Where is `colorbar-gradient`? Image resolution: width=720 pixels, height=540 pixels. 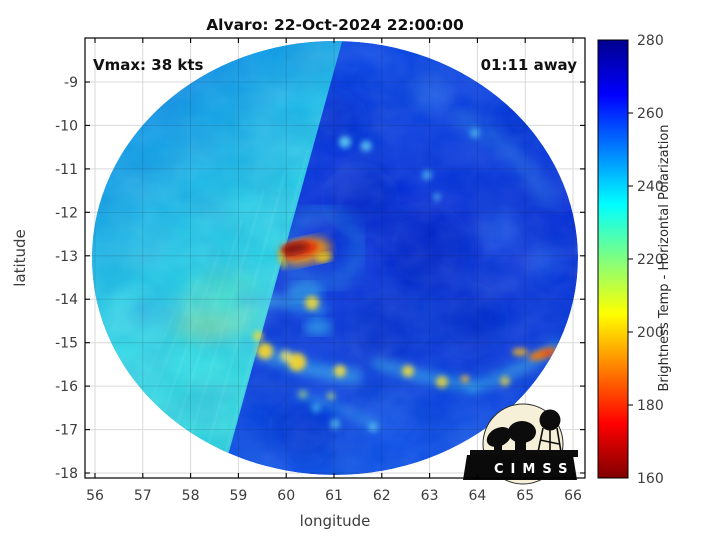 colorbar-gradient is located at coordinates (613, 259).